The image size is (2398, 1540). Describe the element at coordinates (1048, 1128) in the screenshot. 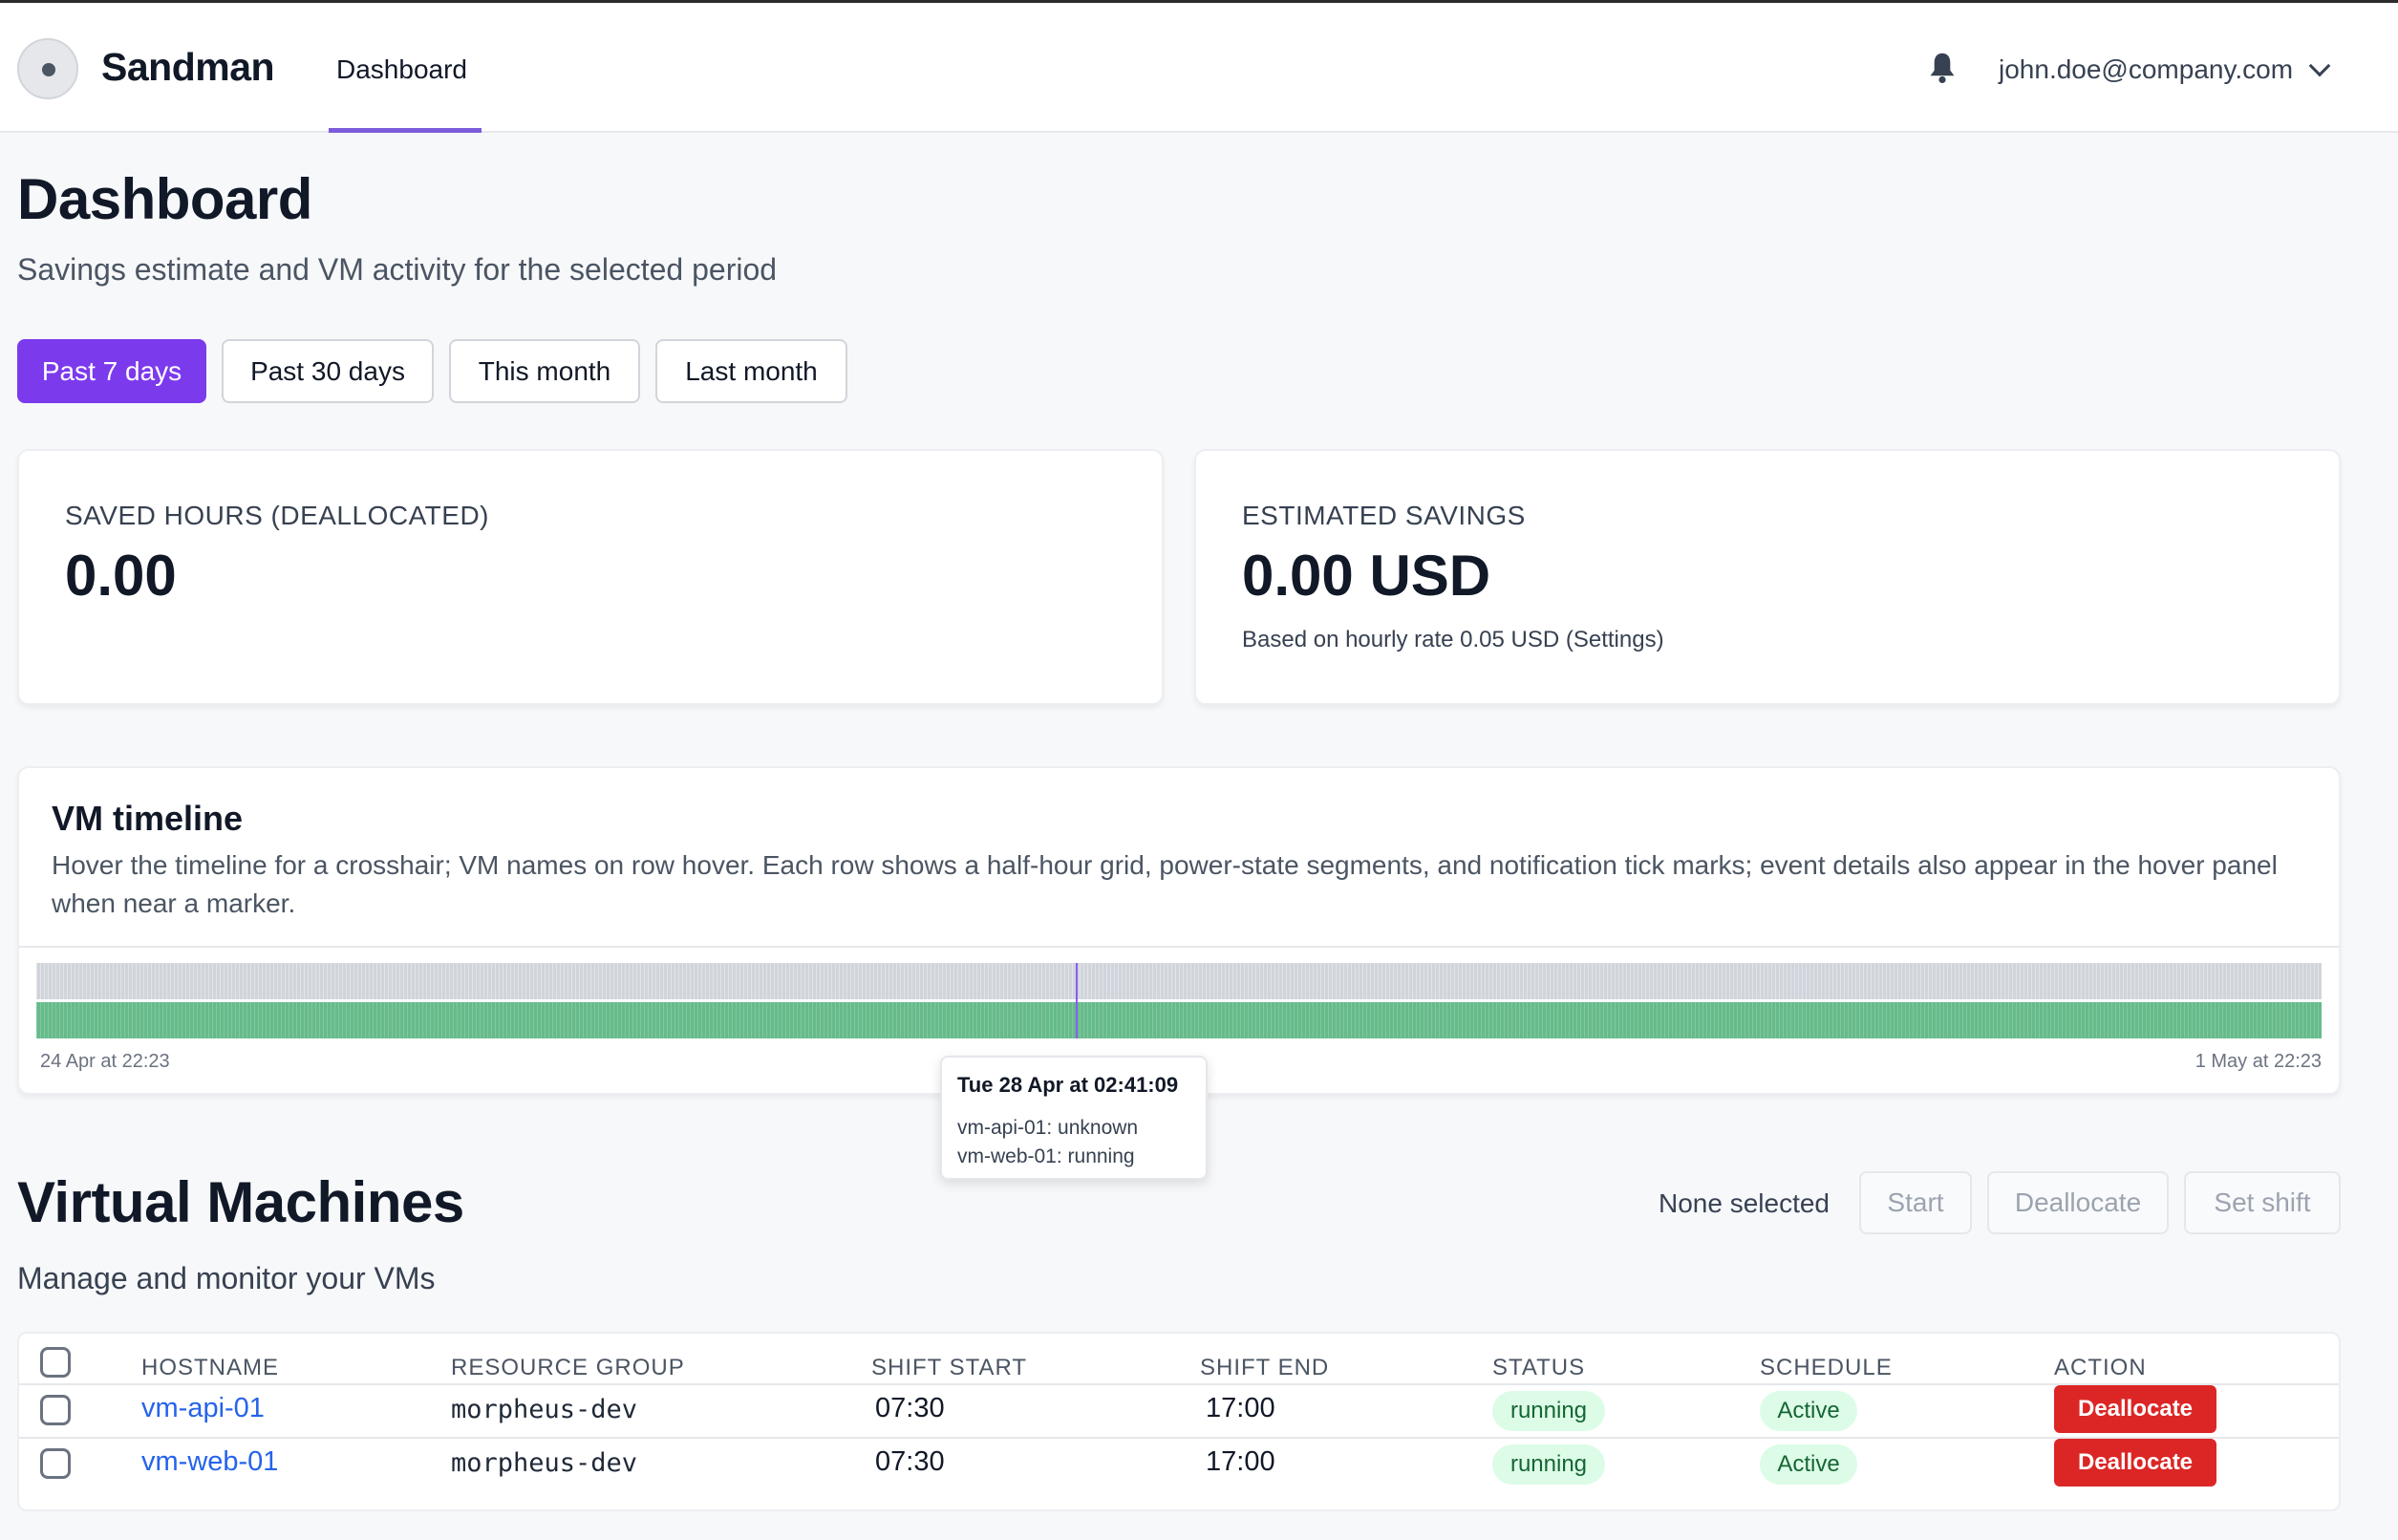

I see `tooltip-line: vm-api-01: unknown` at that location.